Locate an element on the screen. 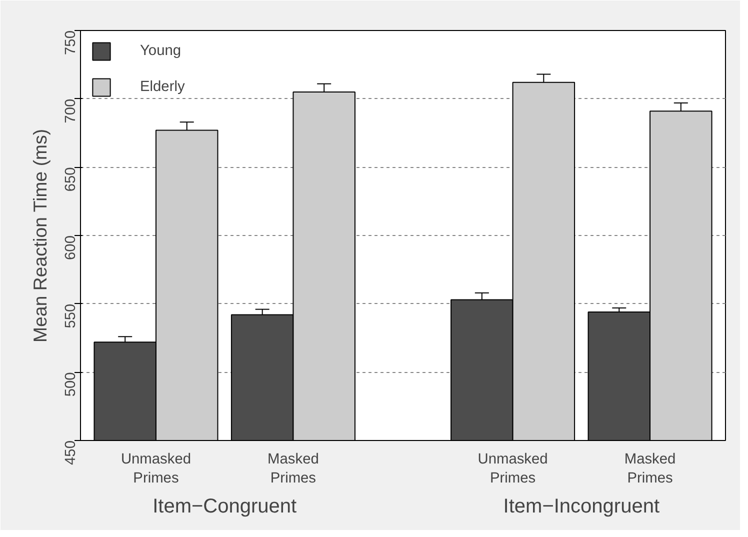  y-tick-label: 600 is located at coordinates (71, 247).